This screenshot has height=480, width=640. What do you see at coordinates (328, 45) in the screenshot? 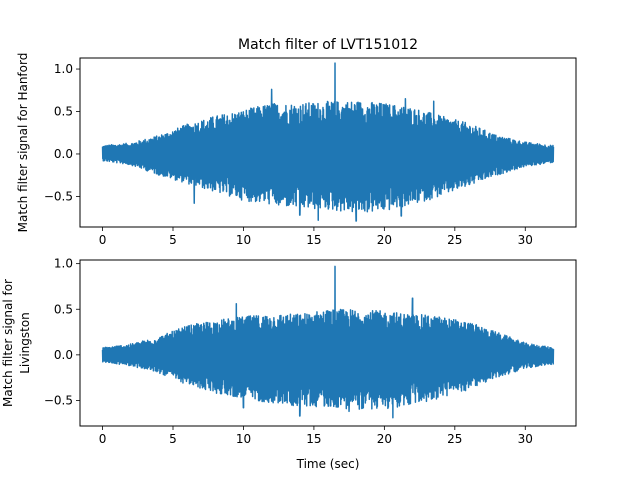
I see `chart-title: Match filter of LVT151012` at bounding box center [328, 45].